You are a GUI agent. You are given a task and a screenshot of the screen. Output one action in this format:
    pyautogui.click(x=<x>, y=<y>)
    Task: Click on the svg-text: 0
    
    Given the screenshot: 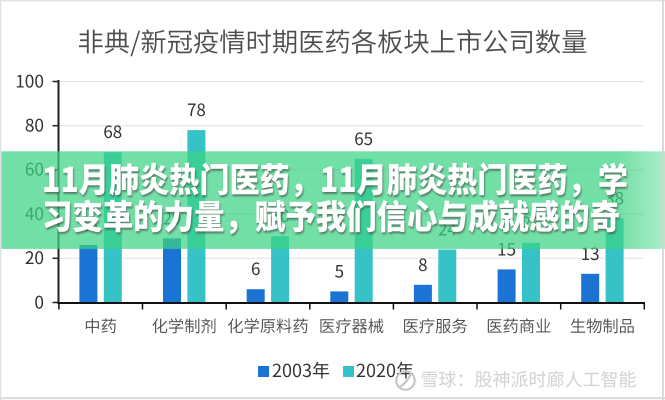 What is the action you would take?
    pyautogui.click(x=39, y=300)
    